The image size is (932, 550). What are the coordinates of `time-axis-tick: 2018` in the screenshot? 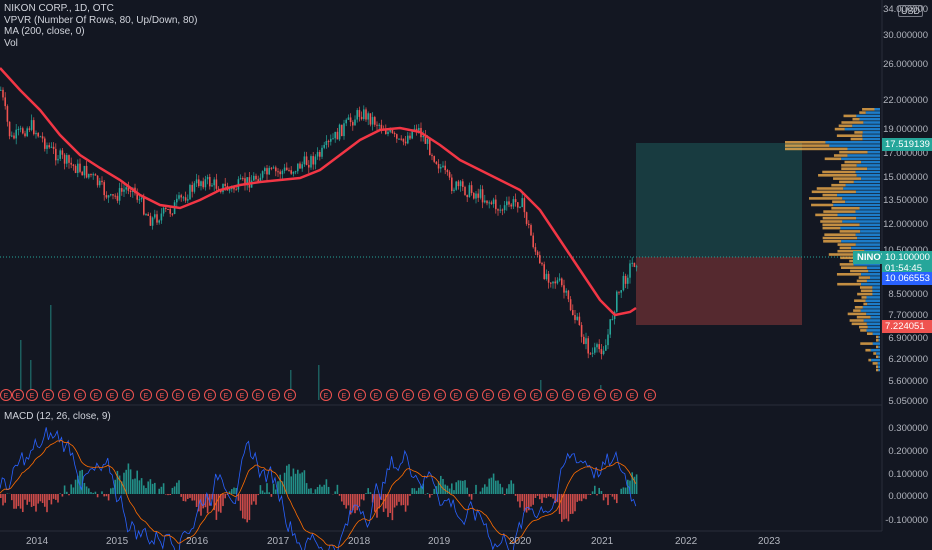 It's located at (359, 541).